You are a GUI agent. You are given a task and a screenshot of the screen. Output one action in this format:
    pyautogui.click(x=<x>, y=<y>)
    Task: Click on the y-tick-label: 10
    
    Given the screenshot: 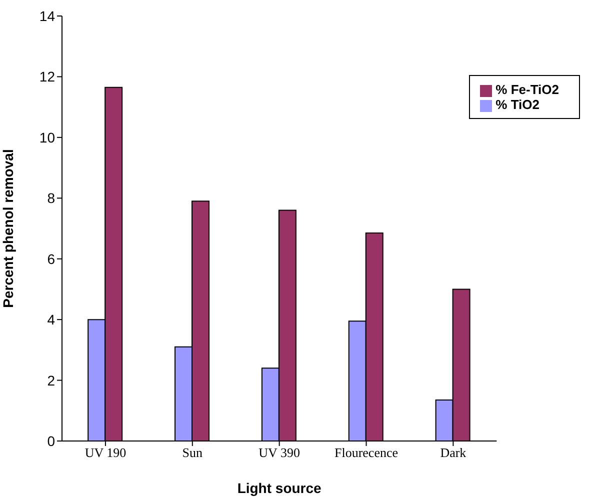 What is the action you would take?
    pyautogui.click(x=47, y=137)
    